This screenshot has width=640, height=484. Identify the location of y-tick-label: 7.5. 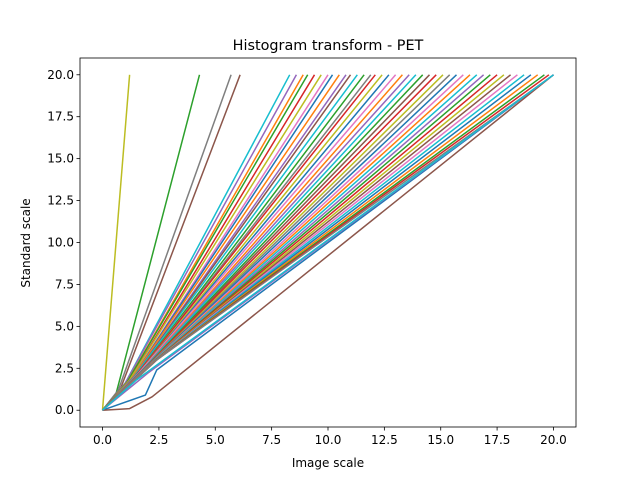
(64, 284).